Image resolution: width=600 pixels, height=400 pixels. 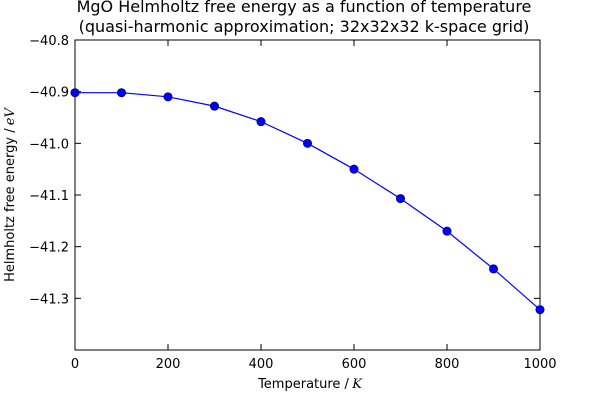 I want to click on x-tick-label: 800, so click(x=447, y=364).